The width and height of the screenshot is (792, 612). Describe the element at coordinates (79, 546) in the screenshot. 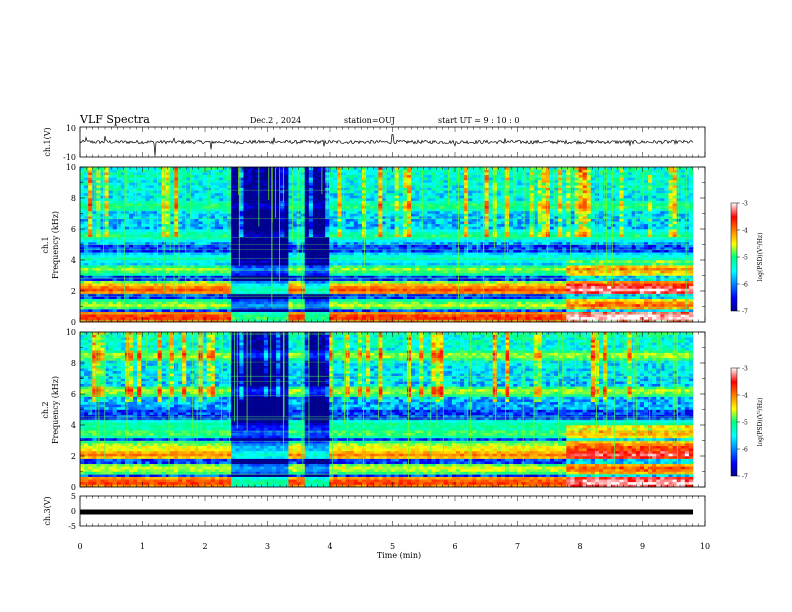

I see `time-tick-label: 0` at that location.